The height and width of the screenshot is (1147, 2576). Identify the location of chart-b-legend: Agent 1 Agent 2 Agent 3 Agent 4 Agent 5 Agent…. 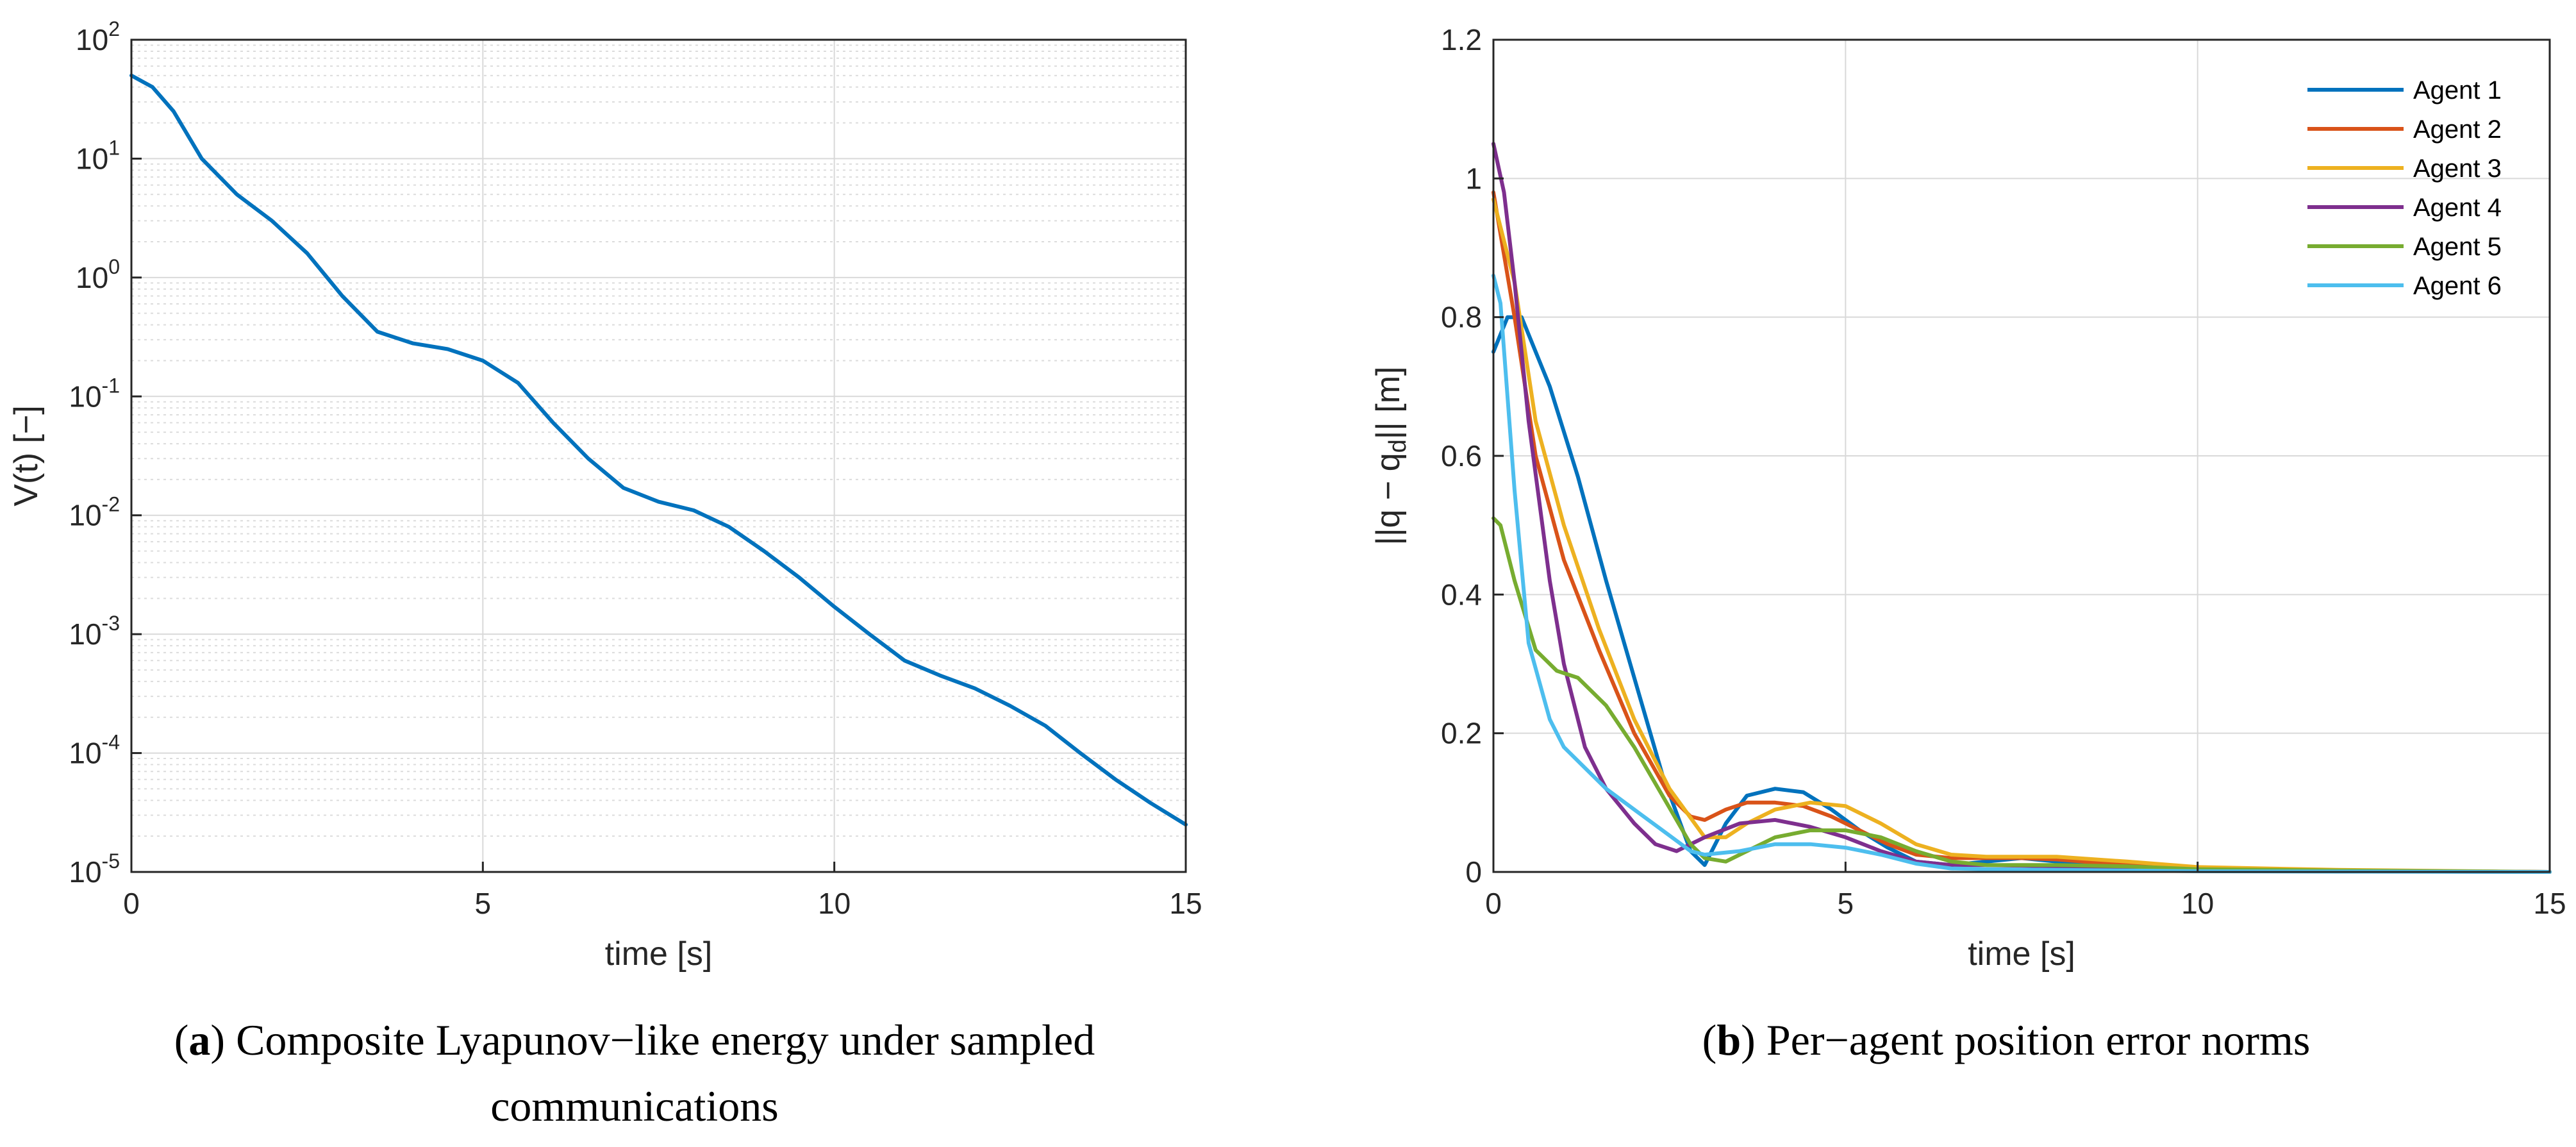
(2404, 188).